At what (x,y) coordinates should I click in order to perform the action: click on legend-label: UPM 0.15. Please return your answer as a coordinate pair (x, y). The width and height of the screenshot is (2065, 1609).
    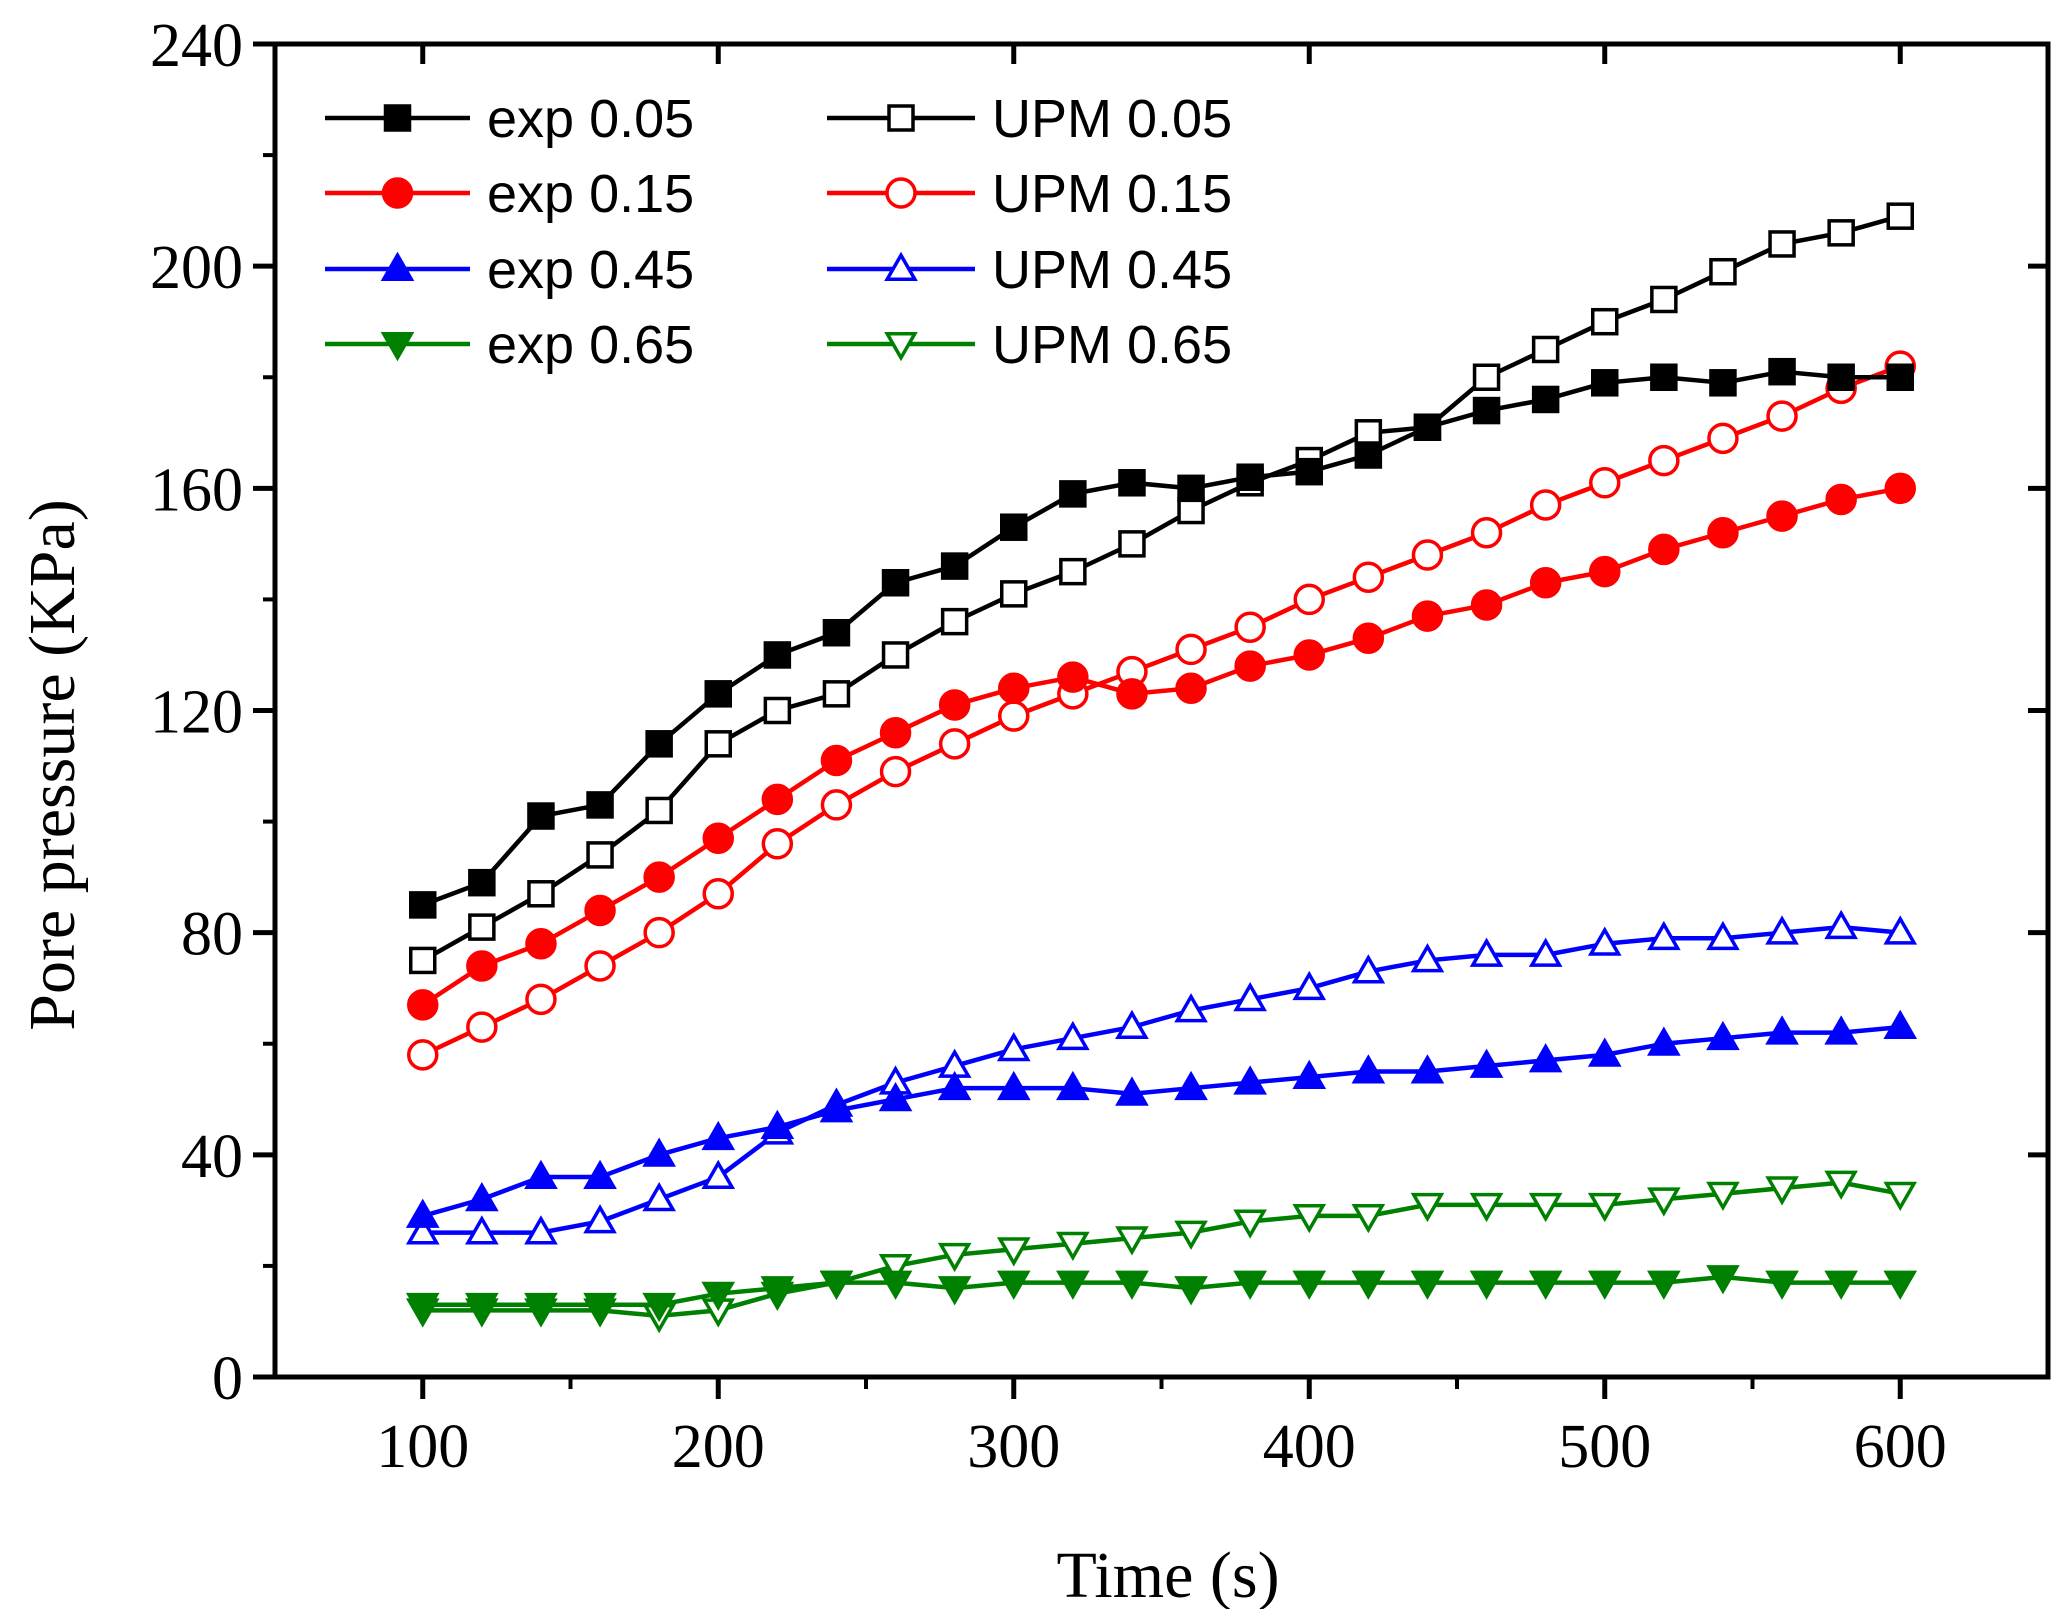
    Looking at the image, I should click on (1112, 194).